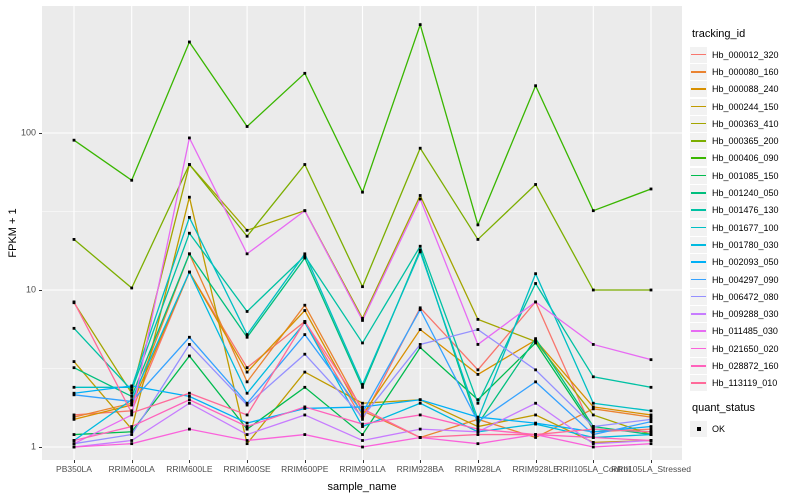  I want to click on legend-item-label: Hb_000080_160, so click(745, 71).